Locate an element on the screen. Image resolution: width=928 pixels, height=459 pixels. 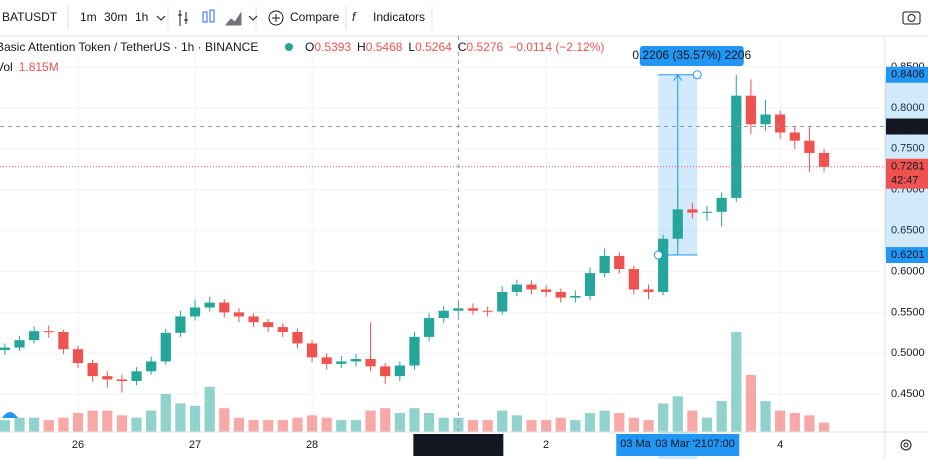
interval-button: 30m is located at coordinates (115, 17).